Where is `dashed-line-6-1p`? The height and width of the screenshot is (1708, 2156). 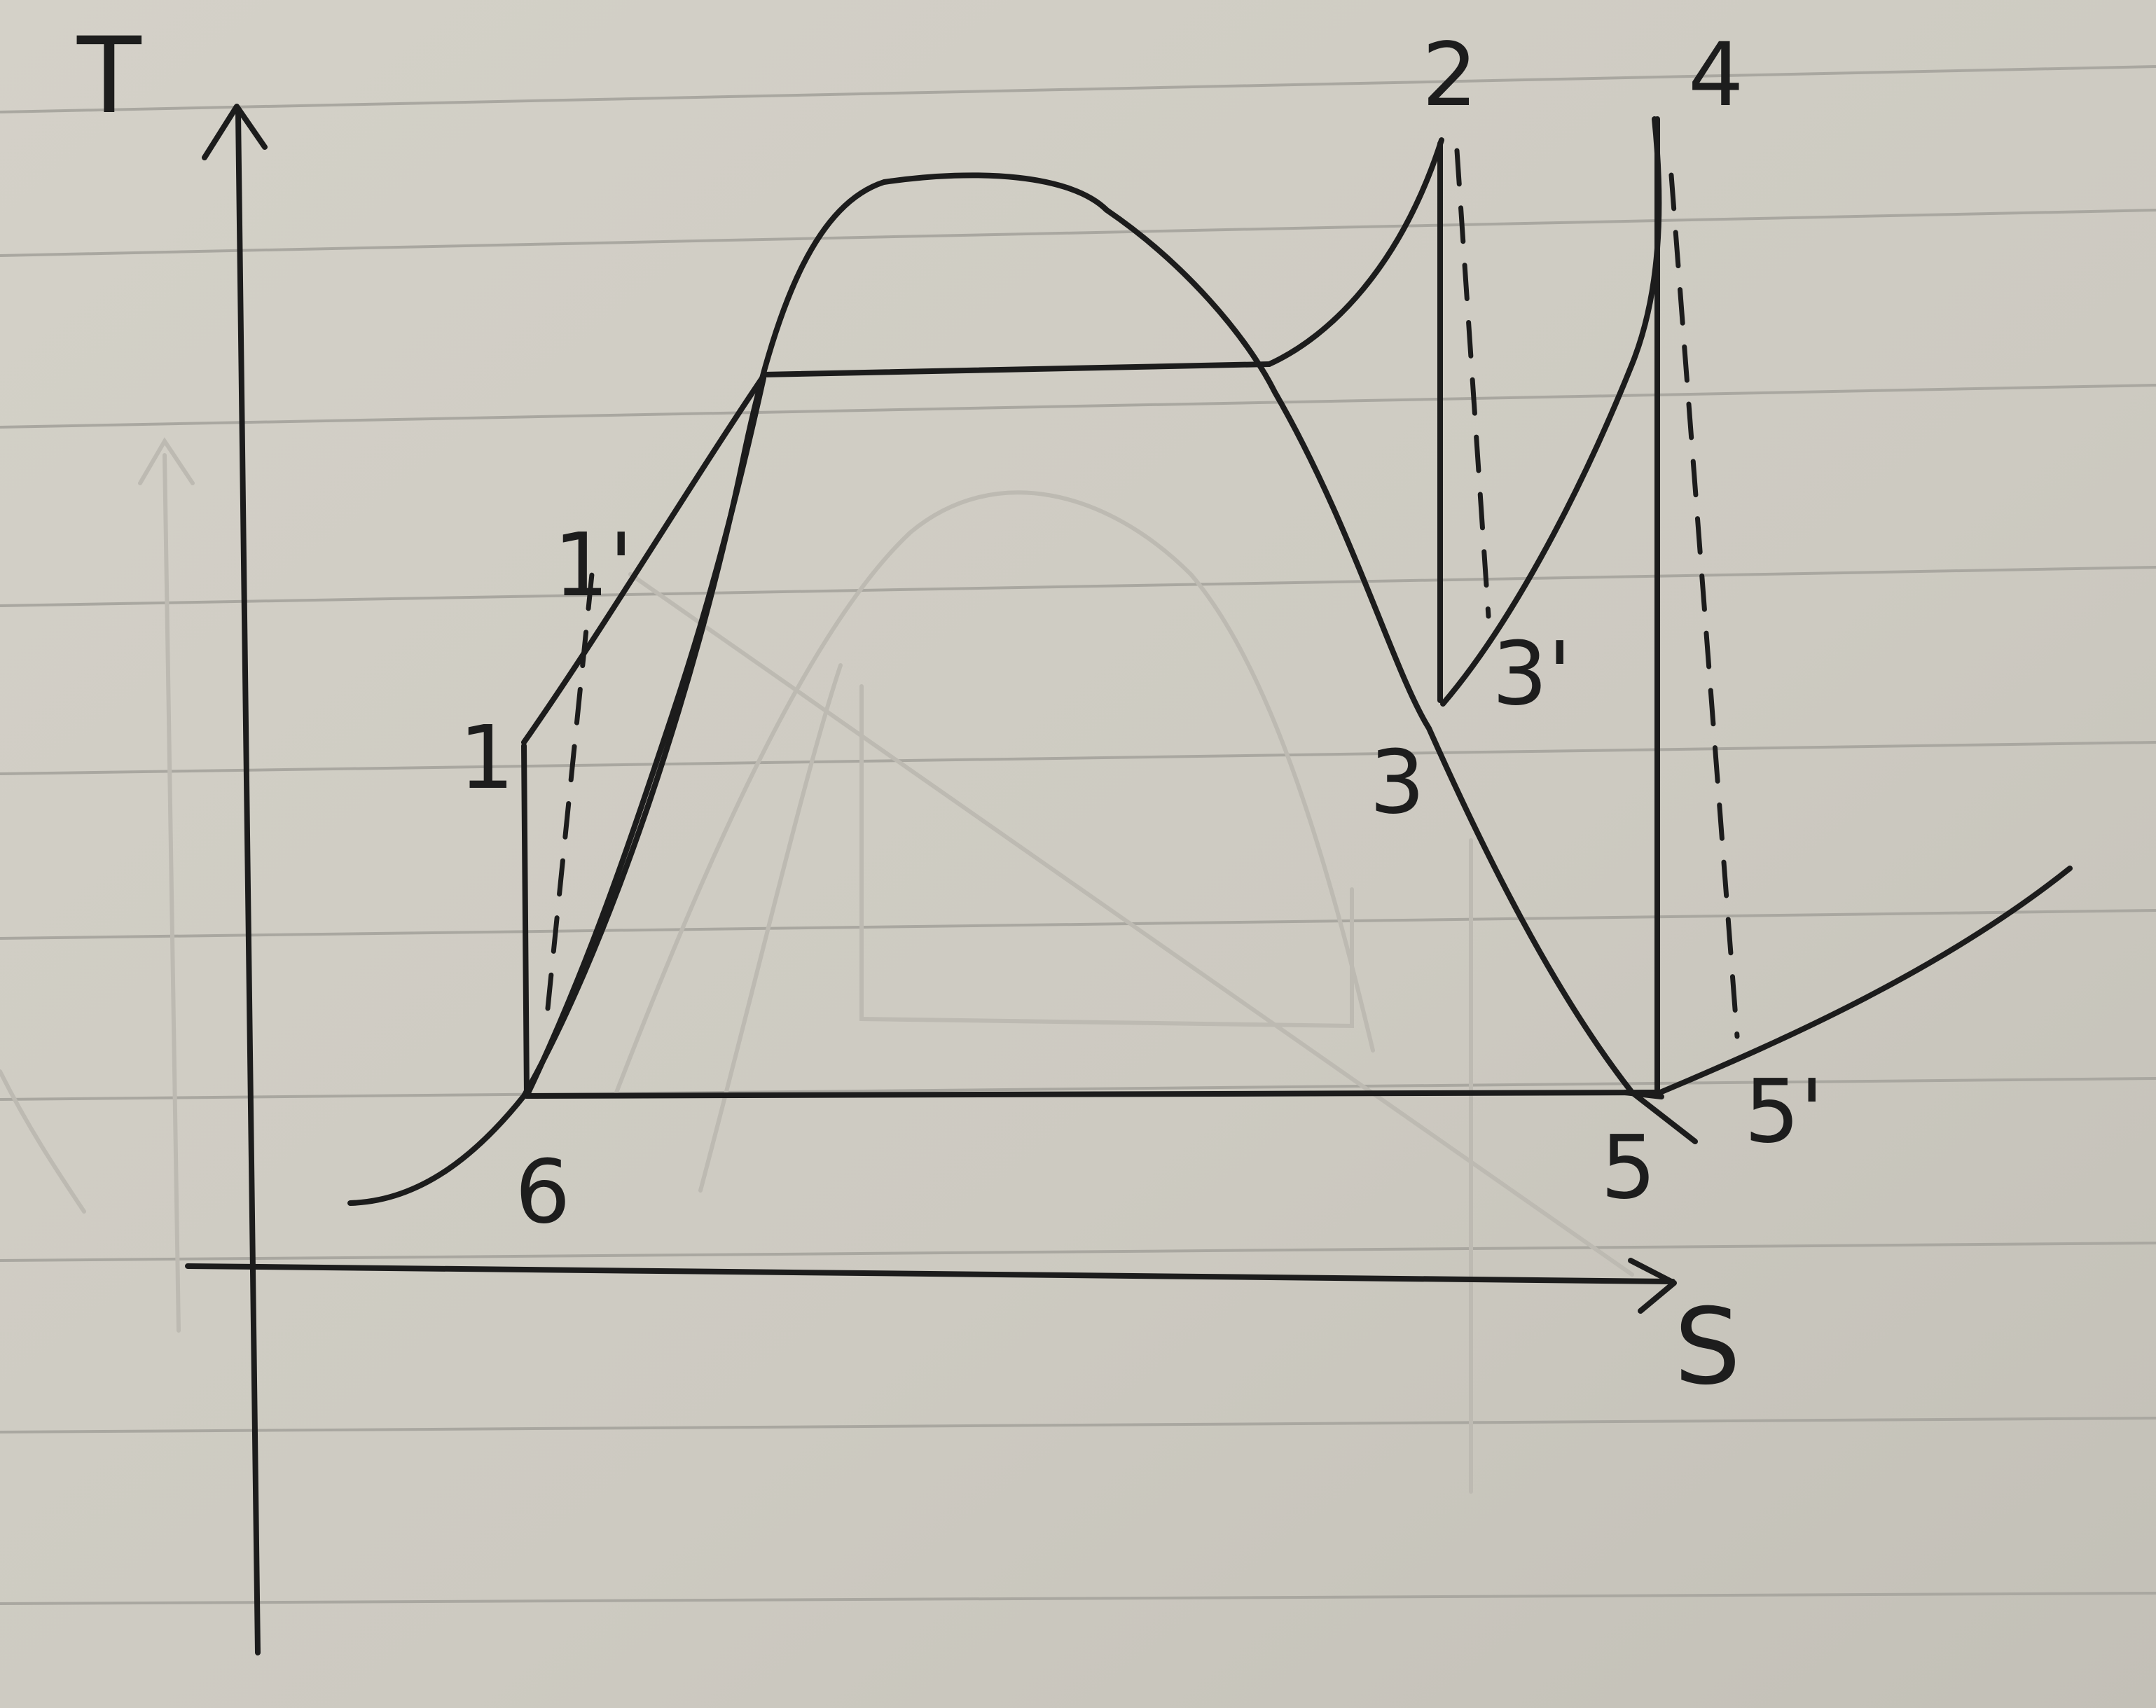
dashed-line-6-1p is located at coordinates (570, 791).